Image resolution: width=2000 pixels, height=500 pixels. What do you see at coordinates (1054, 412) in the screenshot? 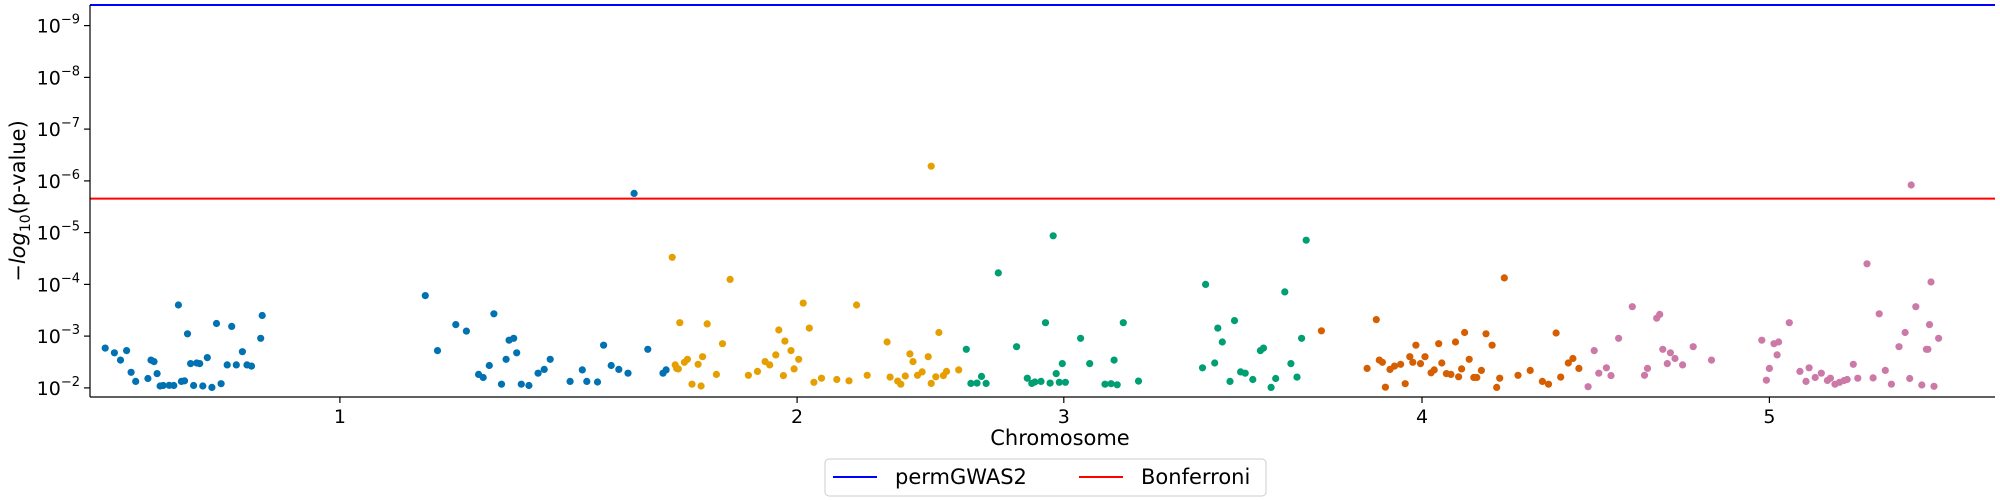
I see `x-ticks: 1 2 3 4 5` at bounding box center [1054, 412].